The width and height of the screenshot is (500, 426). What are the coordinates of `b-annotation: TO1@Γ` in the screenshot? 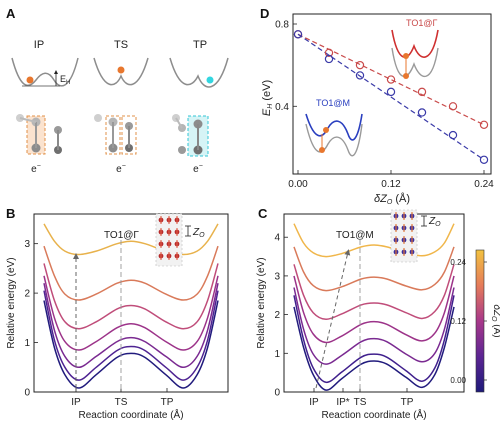 It's located at (121, 235).